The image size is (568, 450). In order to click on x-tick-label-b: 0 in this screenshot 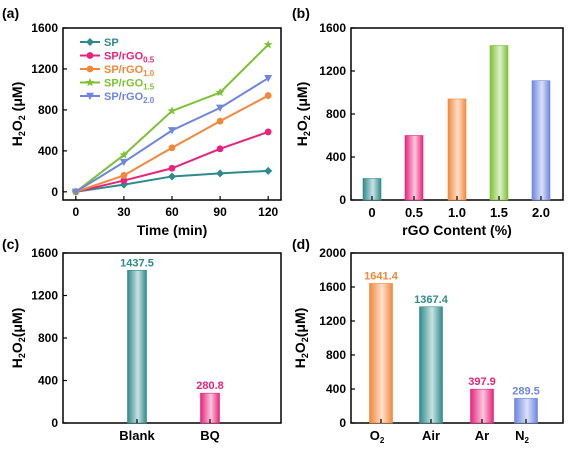, I will do `click(371, 212)`.